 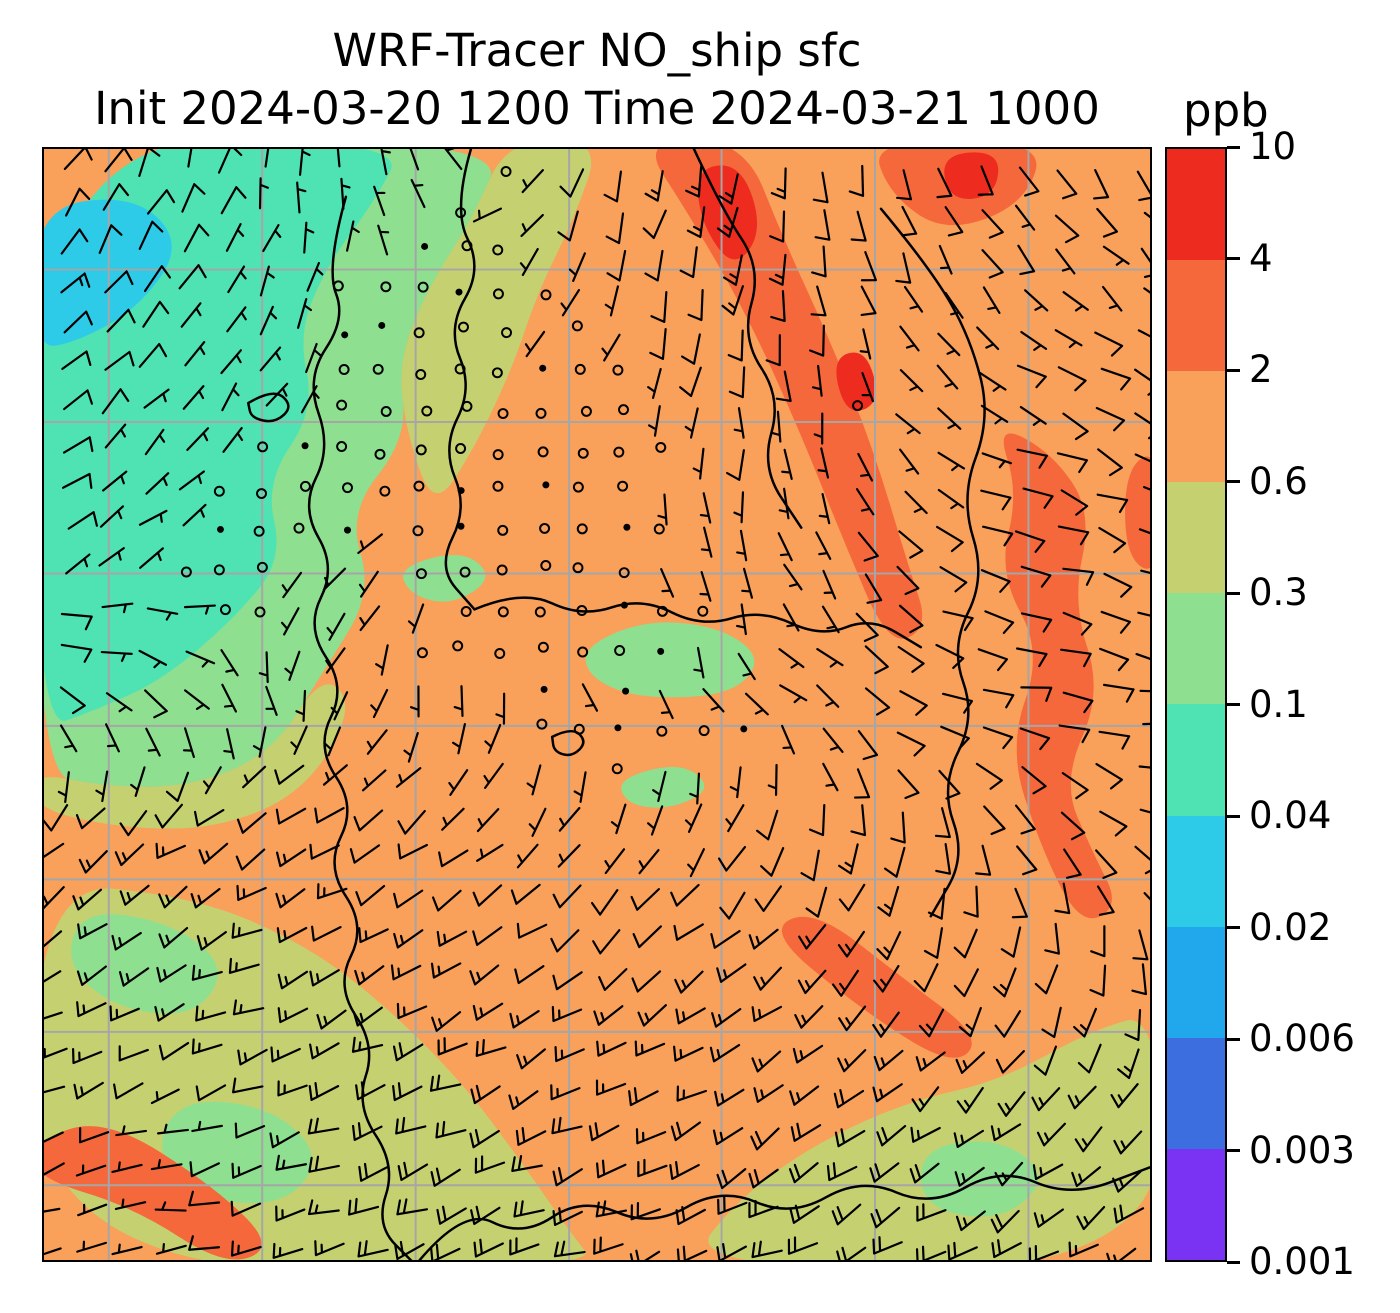 What do you see at coordinates (1233, 481) in the screenshot?
I see `colorbar-tick-mark` at bounding box center [1233, 481].